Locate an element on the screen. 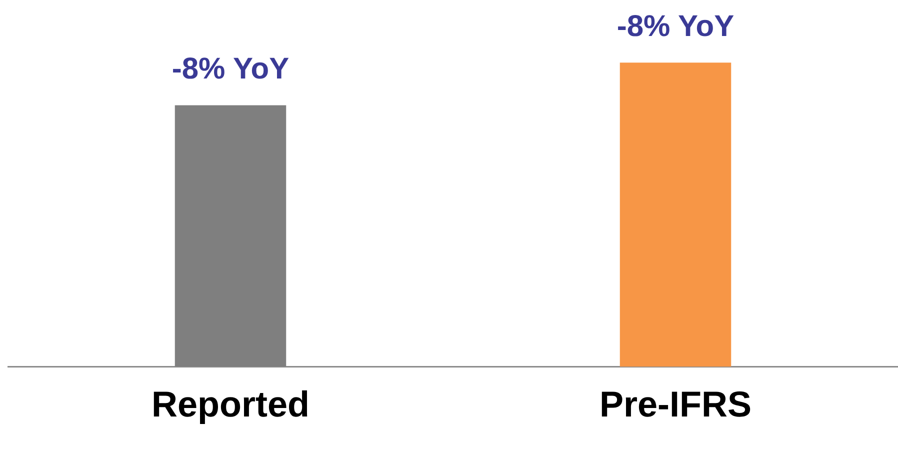 This screenshot has width=898, height=452. x-tick-label: Reported is located at coordinates (230, 403).